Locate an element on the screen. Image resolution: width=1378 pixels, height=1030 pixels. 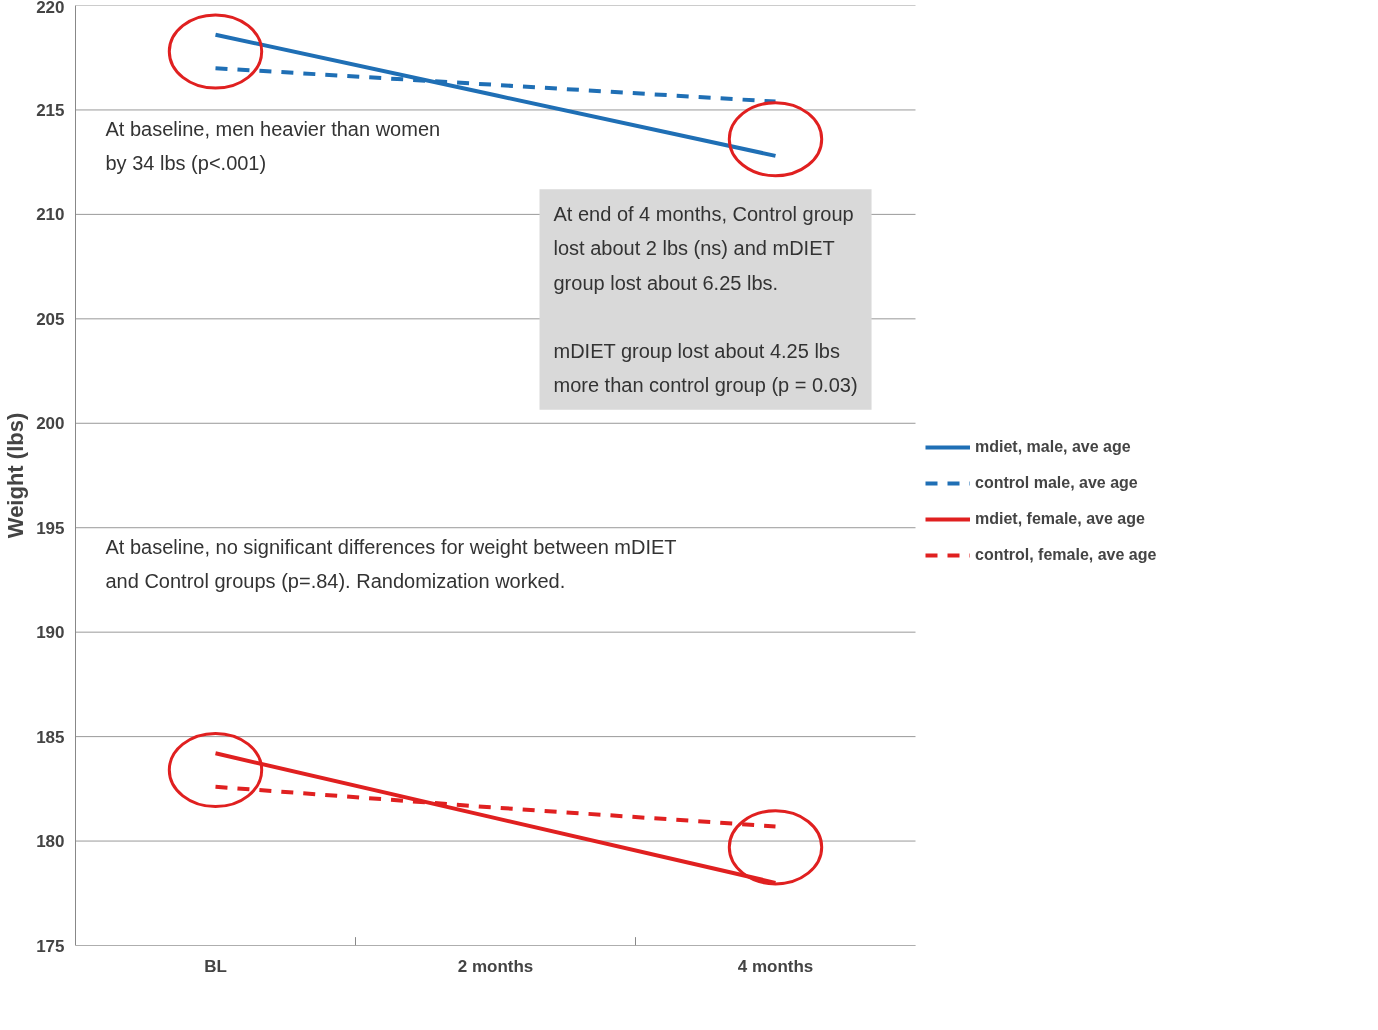
y-tick-label: 175 is located at coordinates (50, 946).